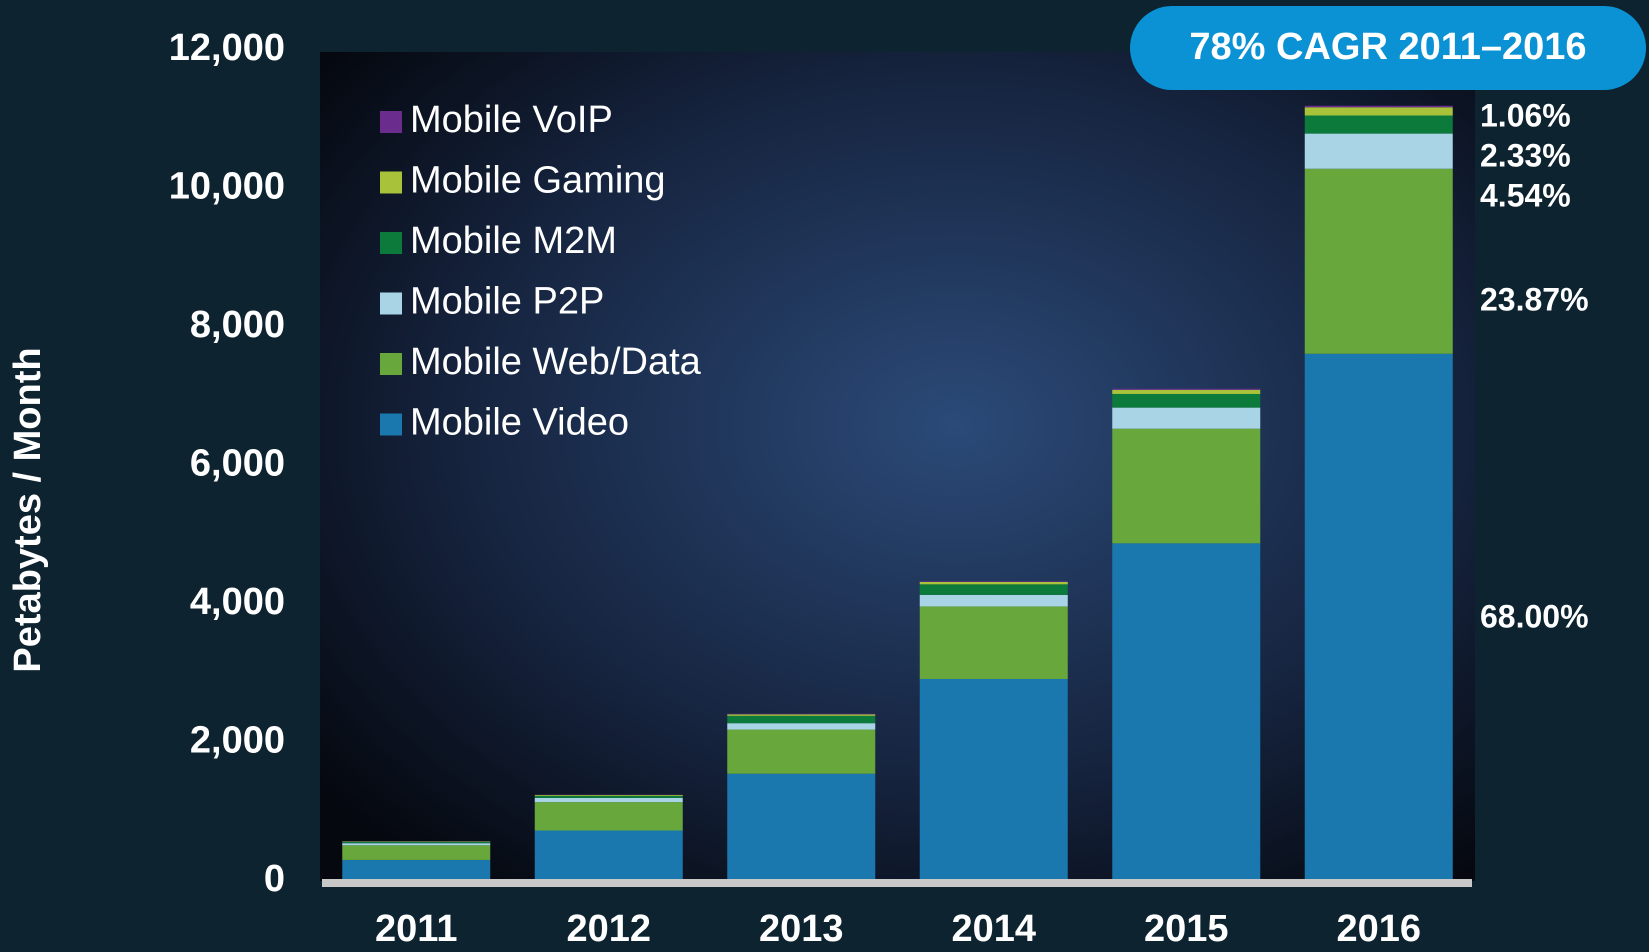 The image size is (1649, 952). What do you see at coordinates (556, 362) in the screenshot?
I see `legend-label: Mobile Web/Data` at bounding box center [556, 362].